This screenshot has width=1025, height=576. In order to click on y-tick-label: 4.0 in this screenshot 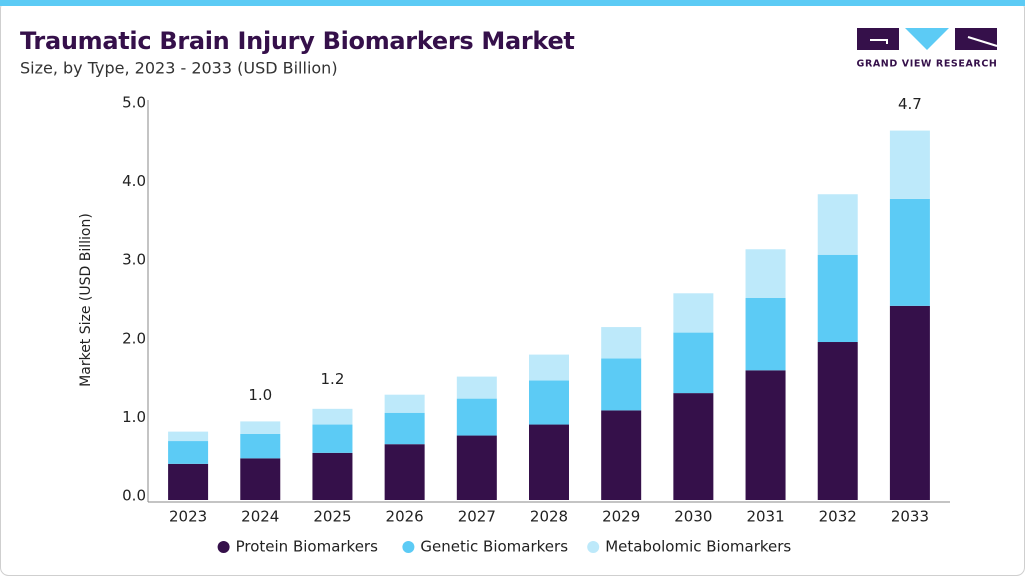, I will do `click(134, 181)`.